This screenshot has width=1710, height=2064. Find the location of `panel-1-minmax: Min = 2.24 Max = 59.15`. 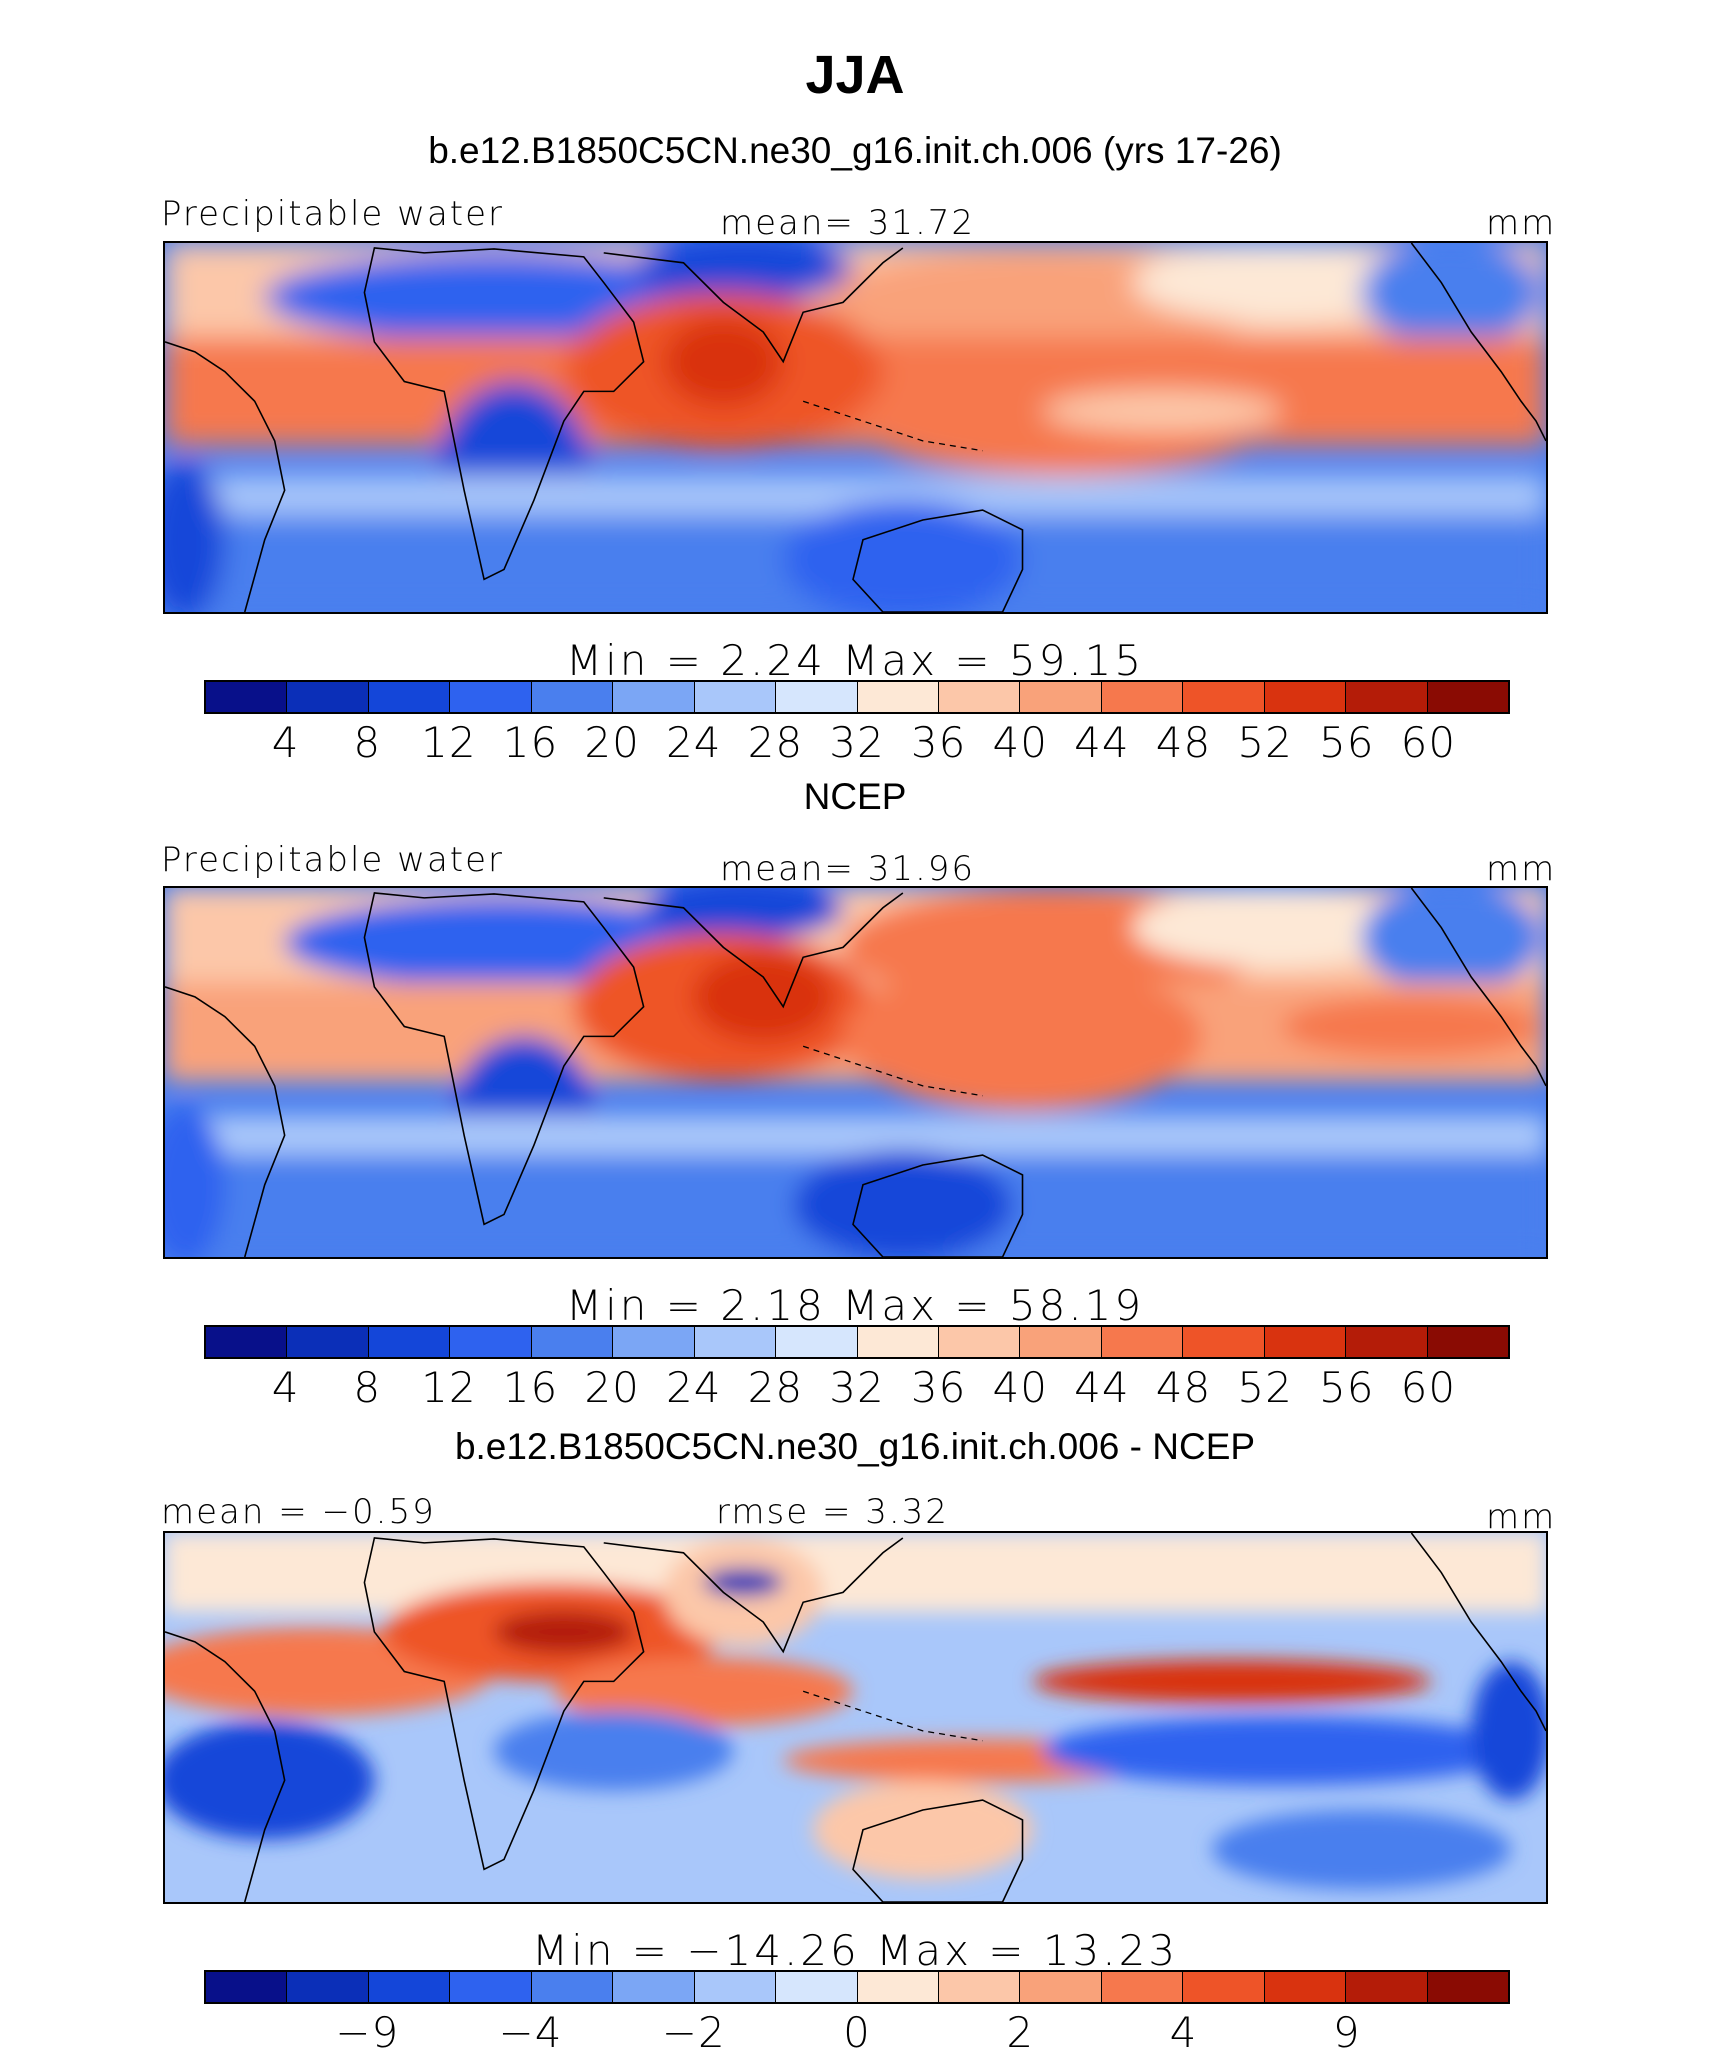

panel-1-minmax: Min = 2.24 Max = 59.15 is located at coordinates (855, 660).